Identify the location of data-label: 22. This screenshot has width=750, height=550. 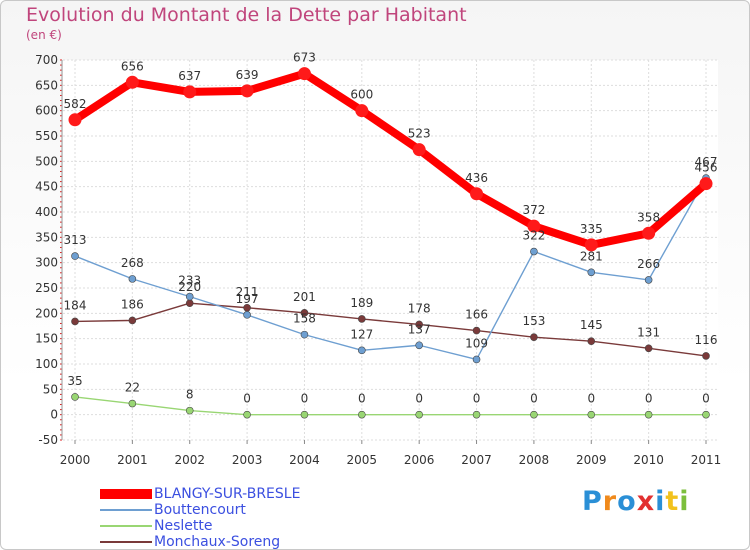
(132, 388).